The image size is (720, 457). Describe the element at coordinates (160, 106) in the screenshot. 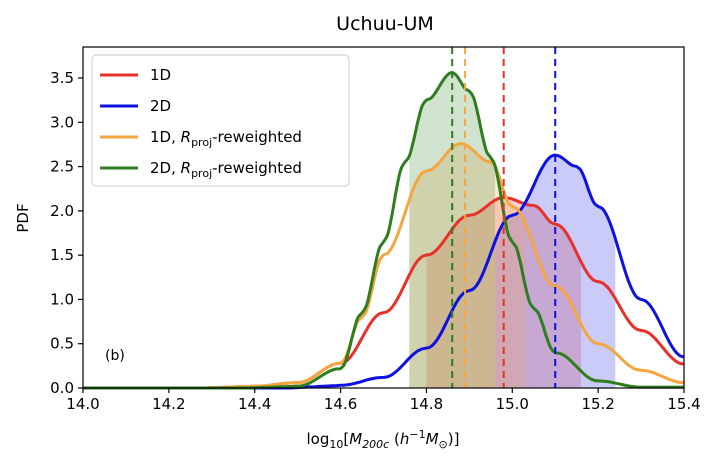

I see `legend-label-2d: 2D` at that location.